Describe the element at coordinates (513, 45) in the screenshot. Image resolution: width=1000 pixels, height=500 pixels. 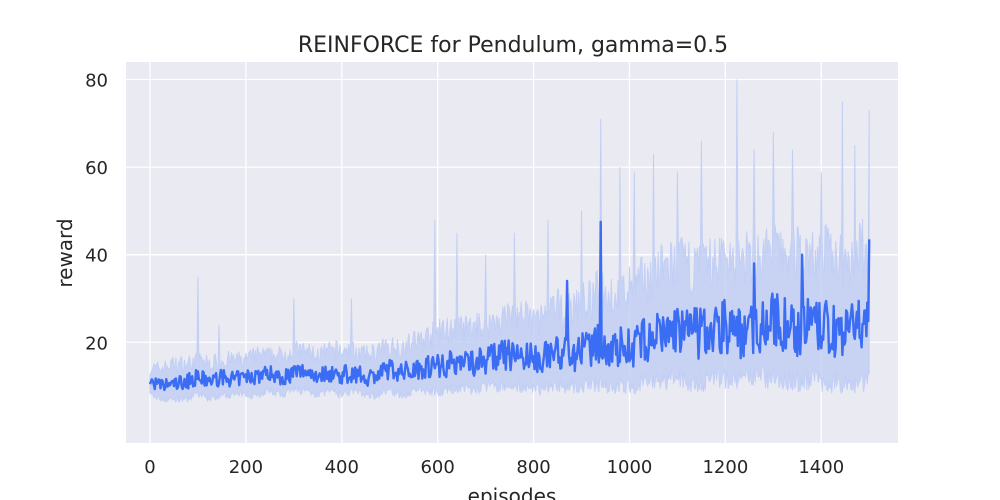
I see `chart-title: REINFORCE for Pendulum, gamma=0.5` at that location.